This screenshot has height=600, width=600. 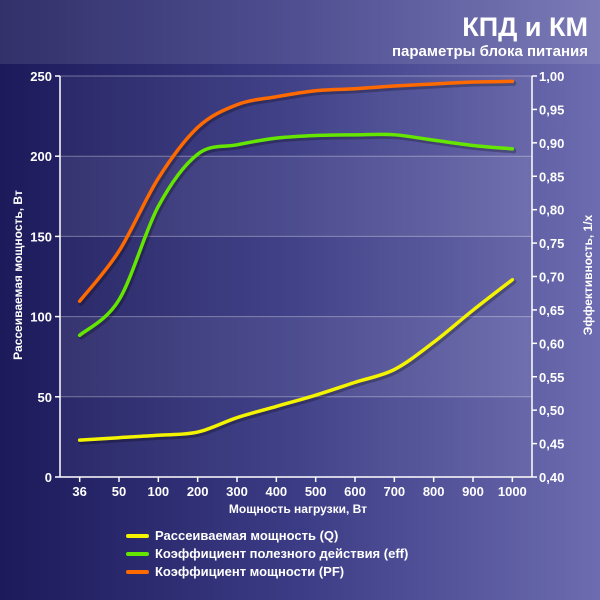 What do you see at coordinates (119, 491) in the screenshot?
I see `x-tick-label: 50` at bounding box center [119, 491].